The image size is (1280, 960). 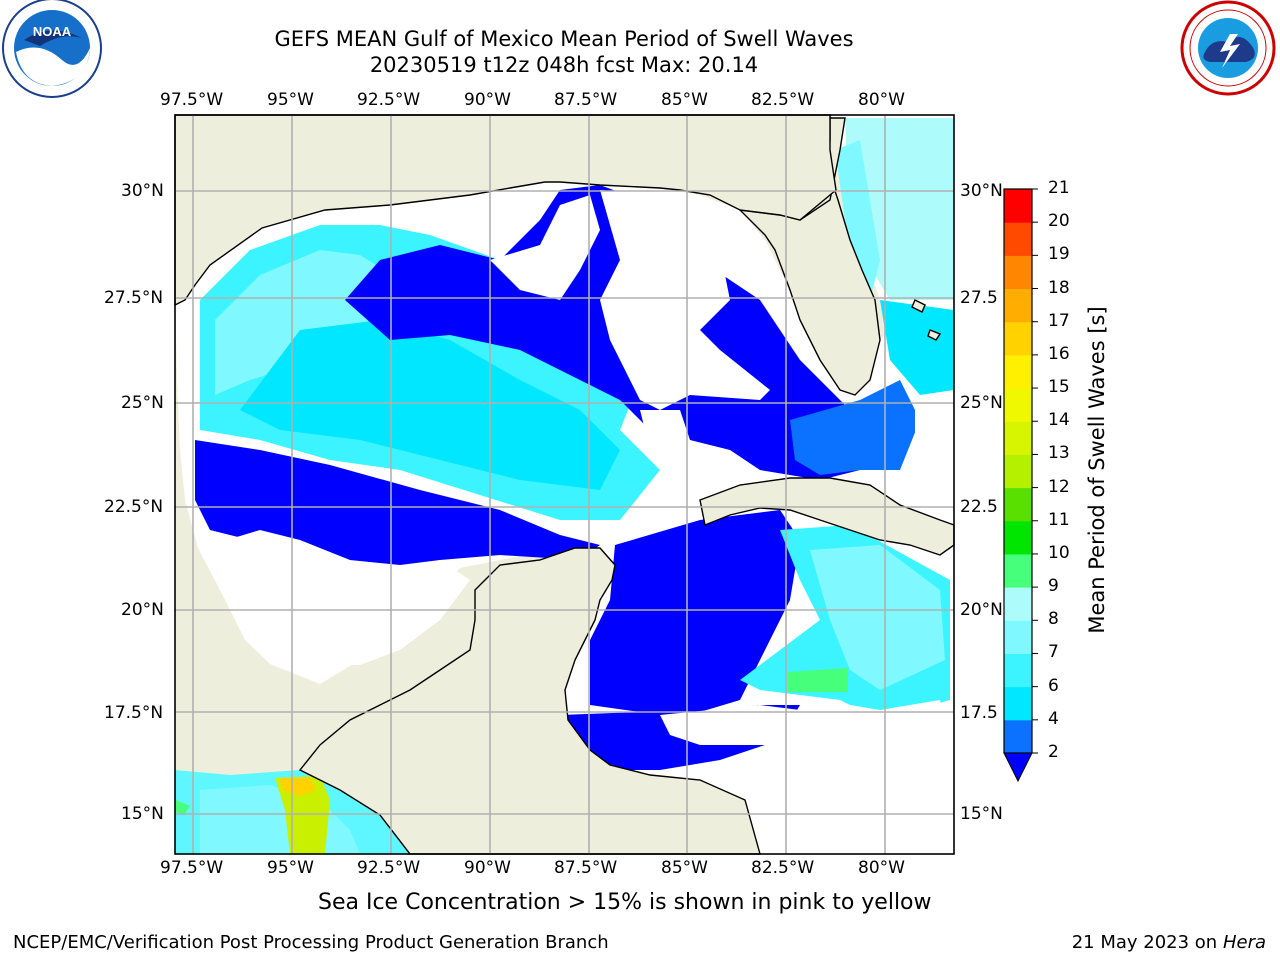 What do you see at coordinates (134, 507) in the screenshot?
I see `lat-tick: 22.5°N` at bounding box center [134, 507].